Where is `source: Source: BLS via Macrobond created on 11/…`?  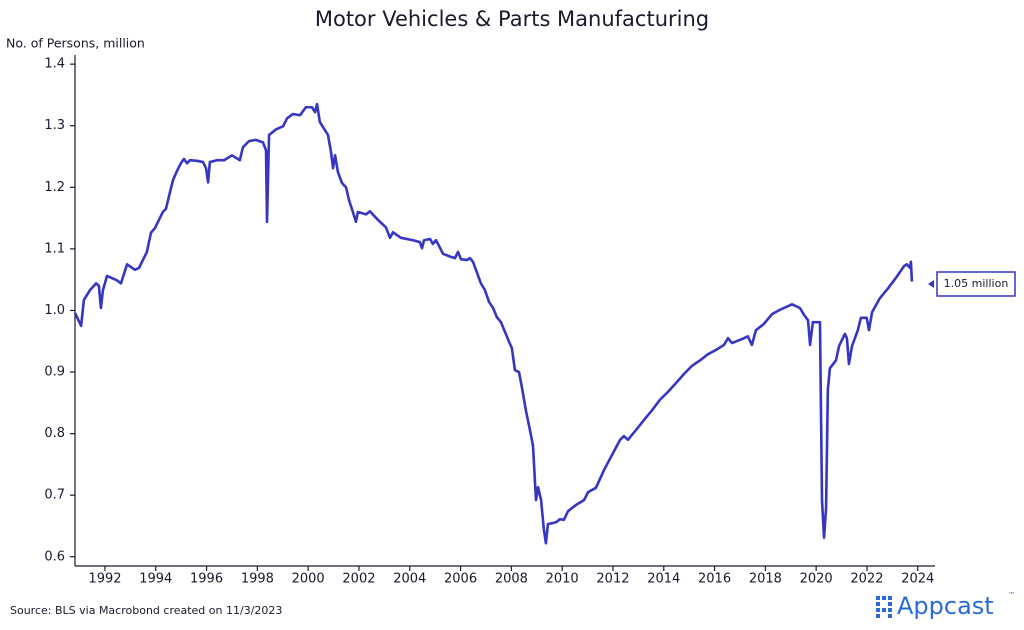 source: Source: BLS via Macrobond created on 11/… is located at coordinates (146, 610).